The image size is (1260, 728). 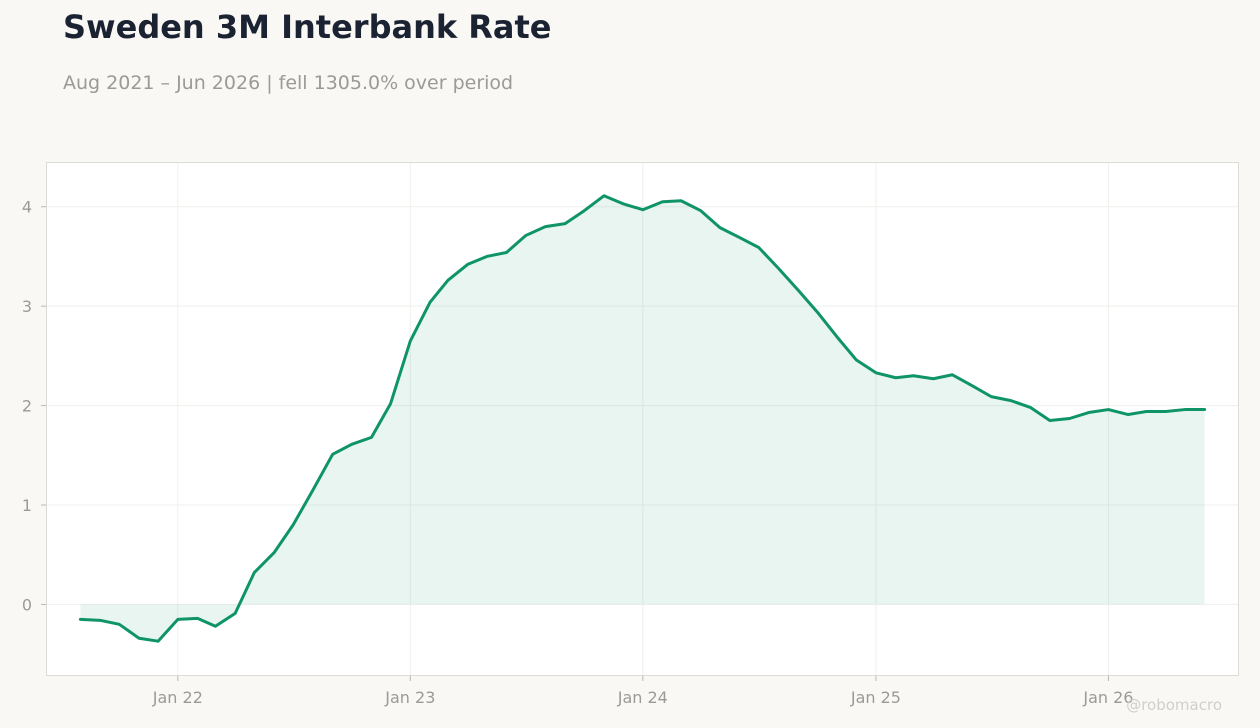 I want to click on y-tick-label: 4, so click(x=27, y=207).